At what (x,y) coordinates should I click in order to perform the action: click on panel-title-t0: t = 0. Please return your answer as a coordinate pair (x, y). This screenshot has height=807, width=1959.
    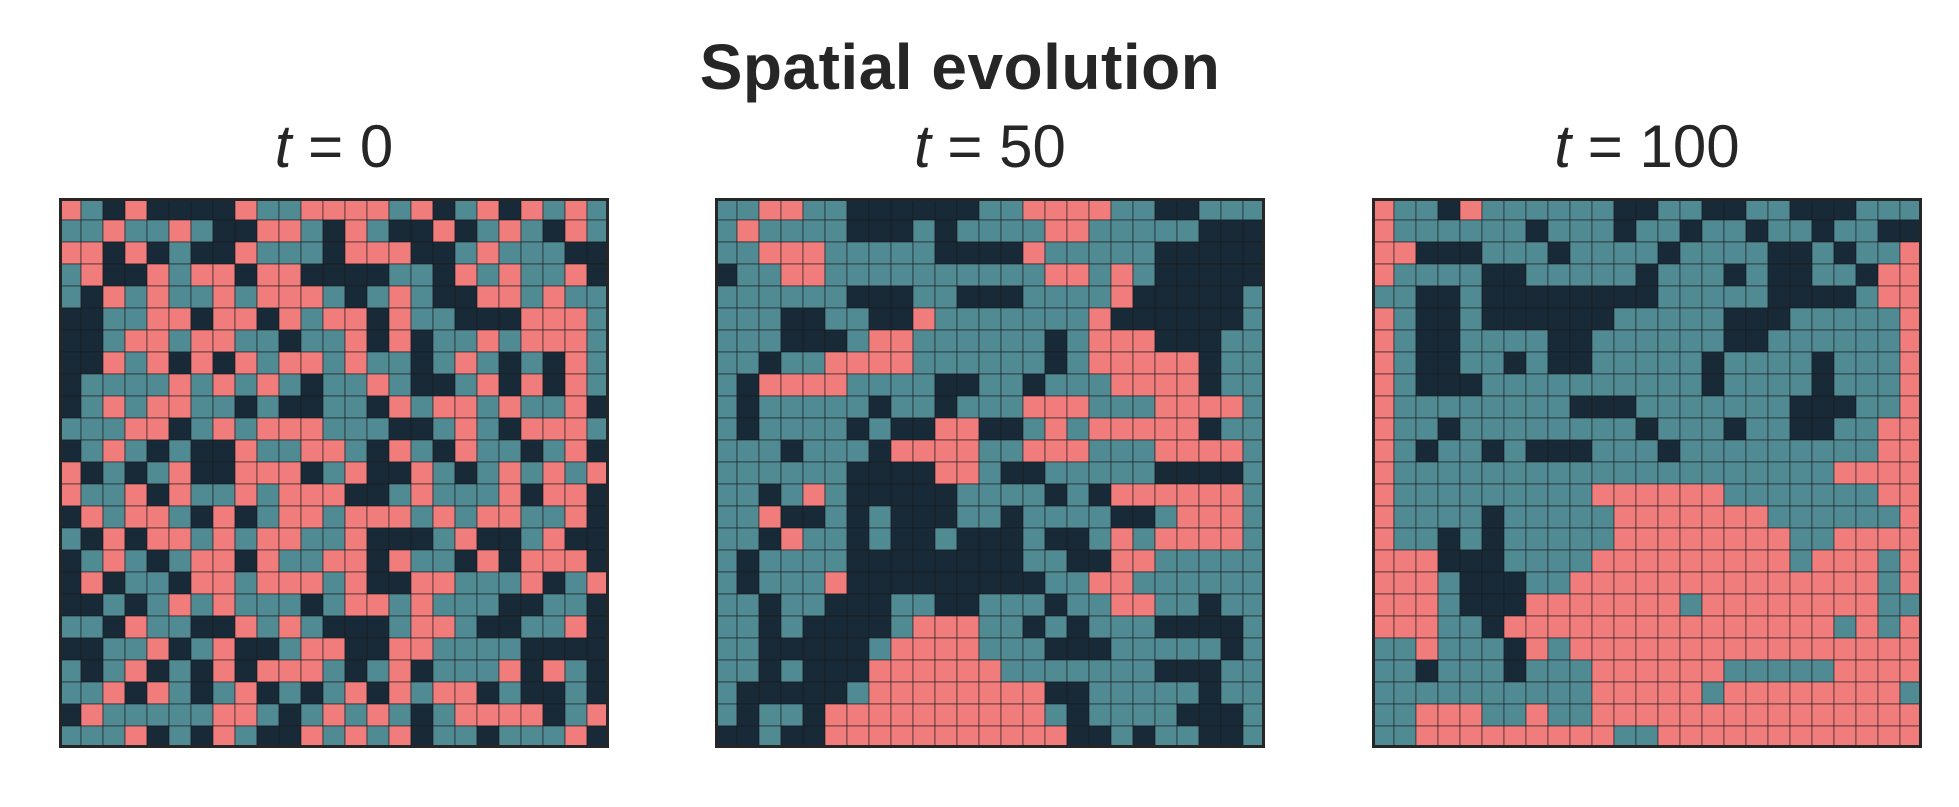
    Looking at the image, I should click on (334, 146).